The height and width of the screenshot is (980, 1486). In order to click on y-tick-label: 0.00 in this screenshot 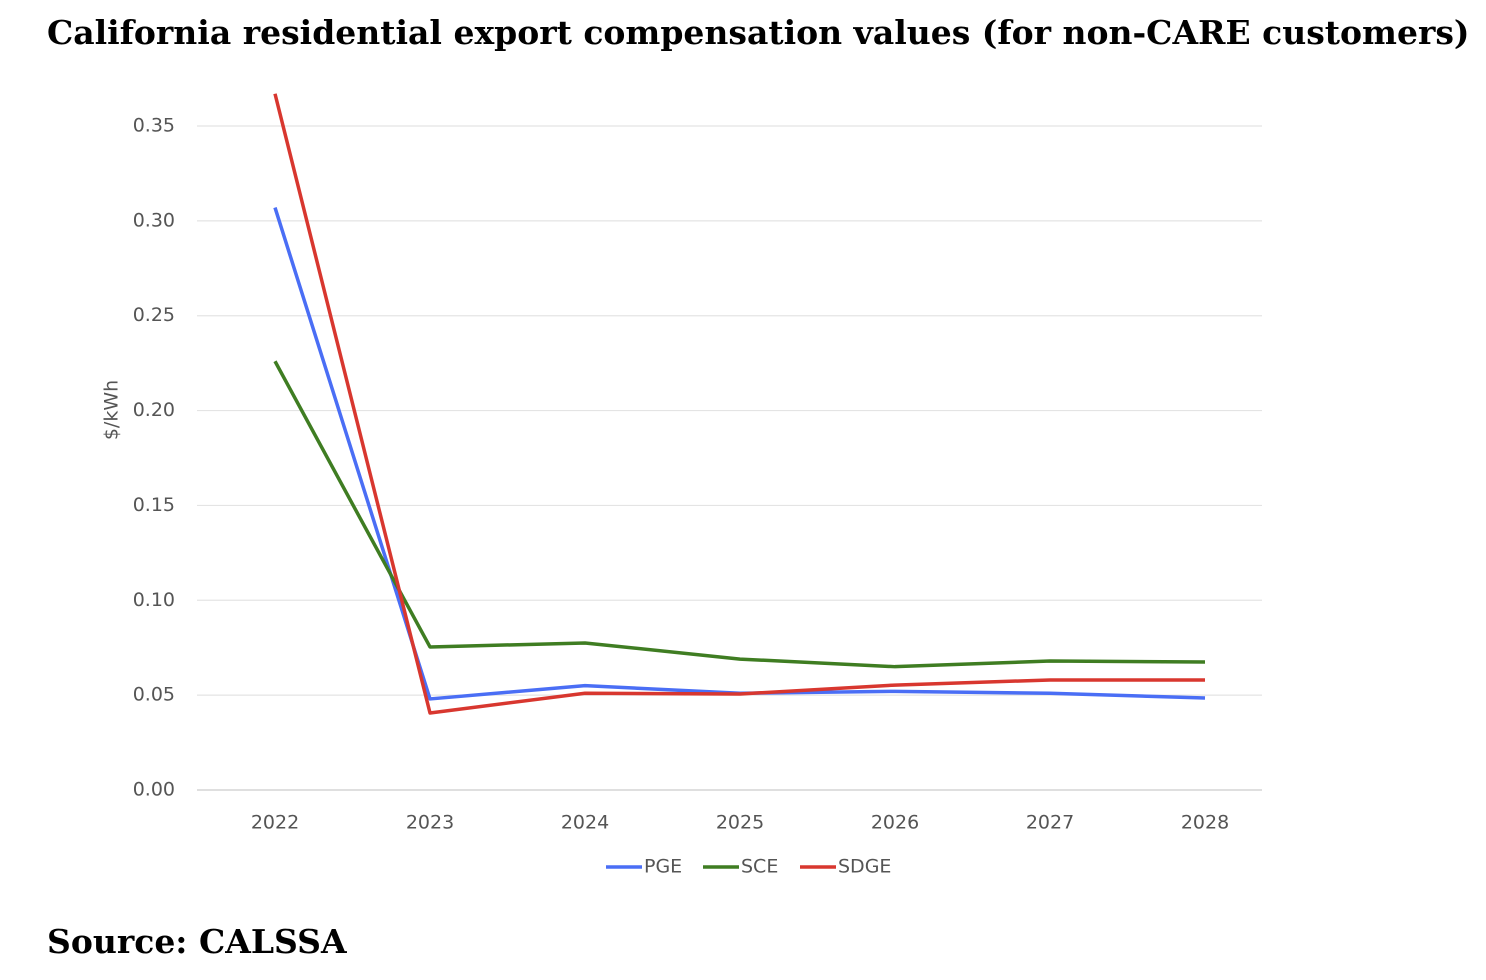, I will do `click(154, 790)`.